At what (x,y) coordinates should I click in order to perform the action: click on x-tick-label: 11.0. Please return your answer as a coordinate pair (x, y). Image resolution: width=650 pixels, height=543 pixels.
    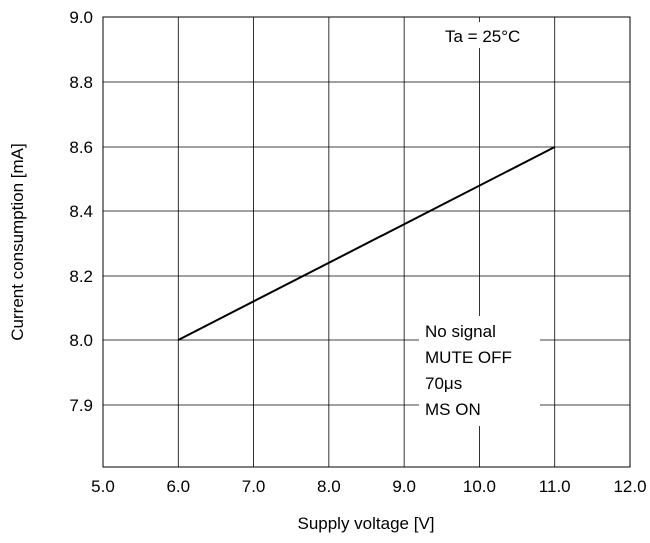
    Looking at the image, I should click on (555, 486).